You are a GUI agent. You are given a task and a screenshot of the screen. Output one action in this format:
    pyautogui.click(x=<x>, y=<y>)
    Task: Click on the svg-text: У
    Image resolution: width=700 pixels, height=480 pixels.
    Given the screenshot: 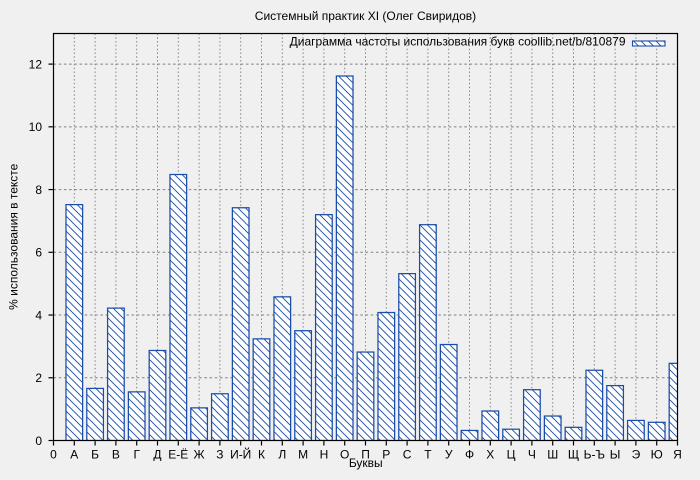 What is the action you would take?
    pyautogui.click(x=449, y=455)
    